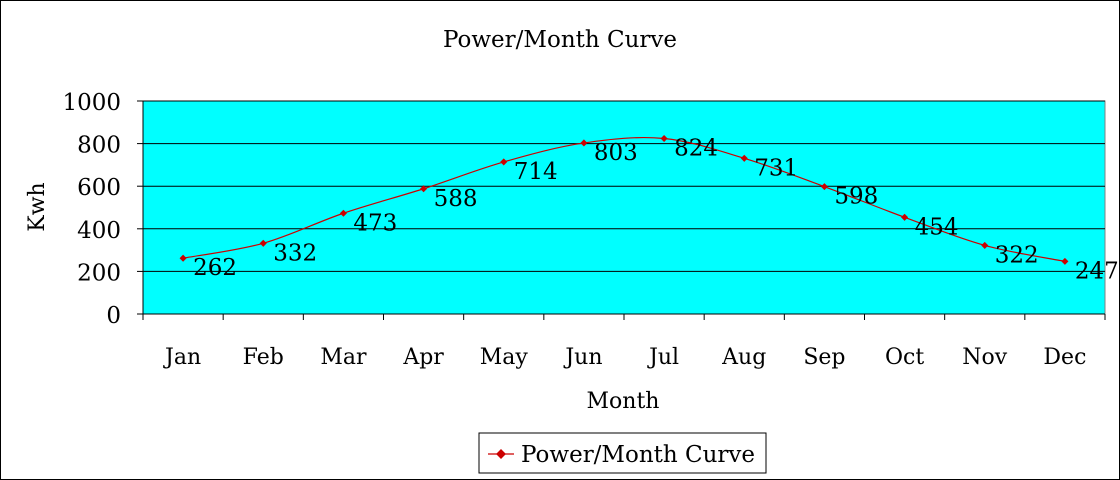 The image size is (1120, 480). I want to click on x-axis-label: Month, so click(623, 401).